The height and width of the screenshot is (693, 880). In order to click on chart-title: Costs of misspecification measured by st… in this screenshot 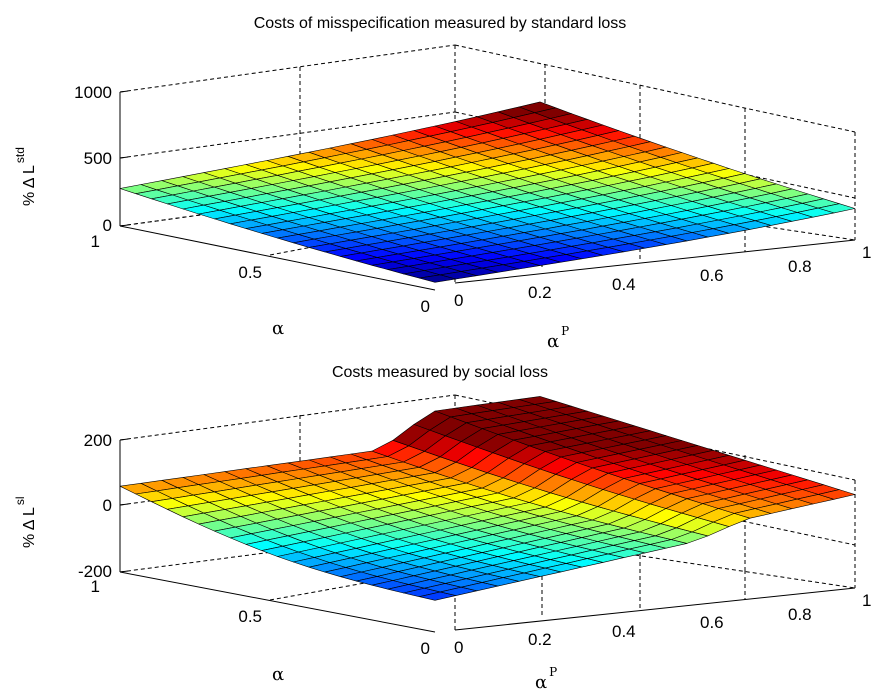, I will do `click(440, 23)`.